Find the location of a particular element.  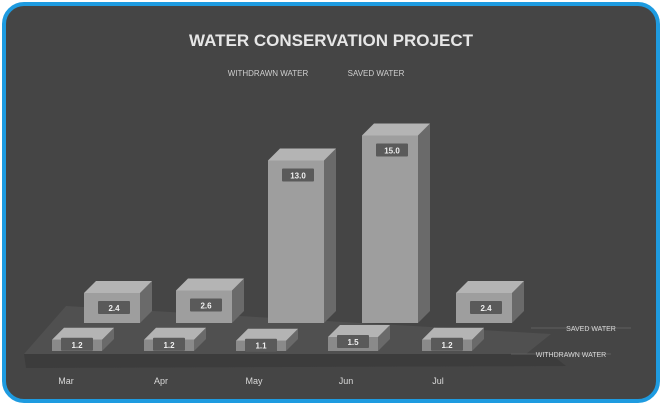

front-value-label-2-text: 1.1 is located at coordinates (261, 346).